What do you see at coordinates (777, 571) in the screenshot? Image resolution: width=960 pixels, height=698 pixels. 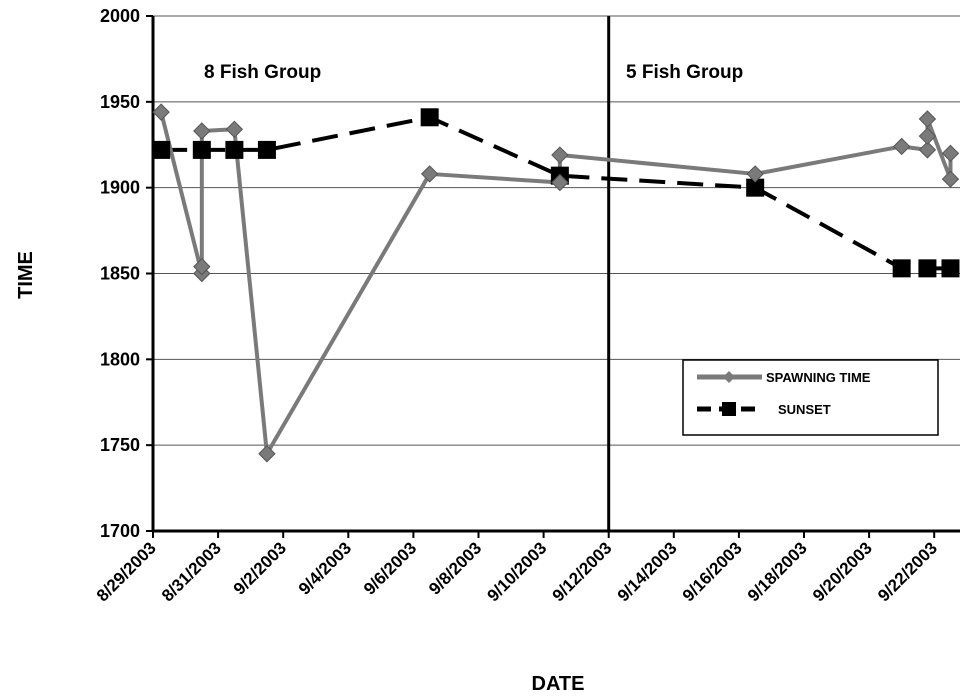 I see `x-tick-label: 9/18/2003` at bounding box center [777, 571].